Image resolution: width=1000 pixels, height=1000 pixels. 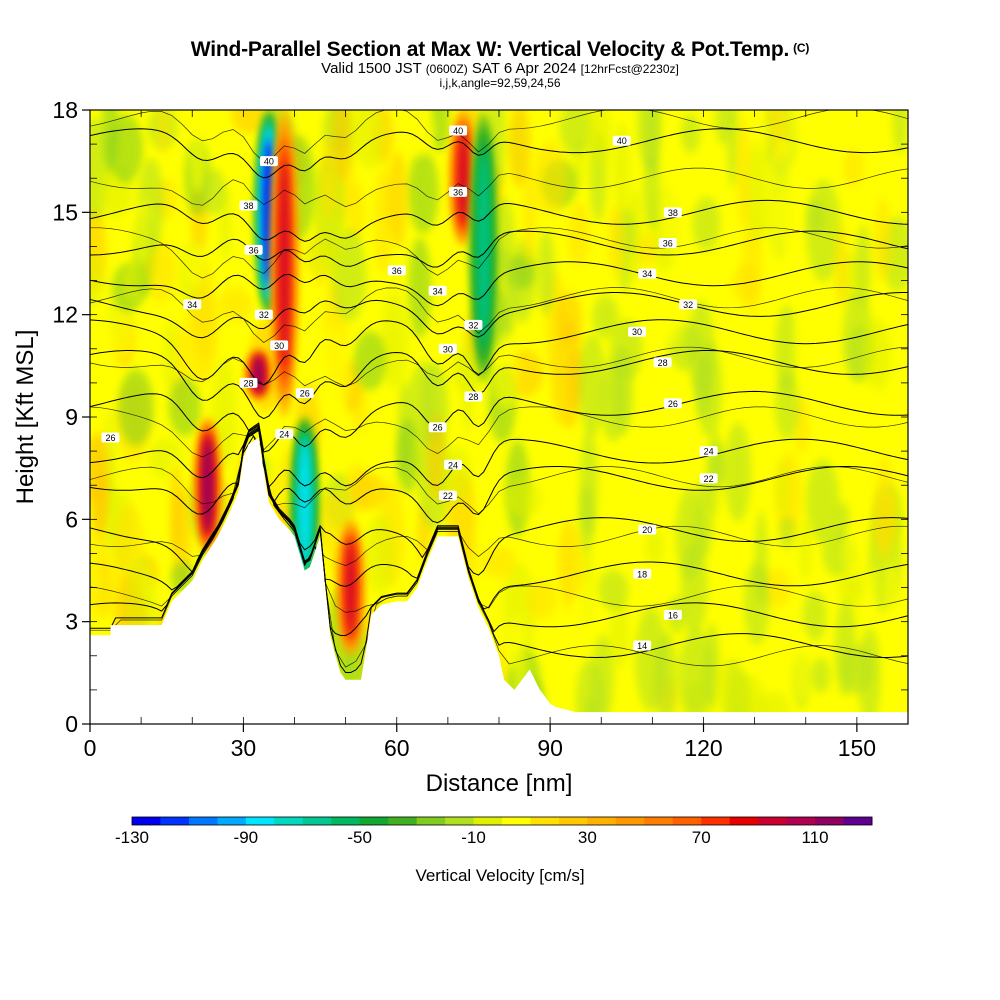 I want to click on svg-text: 22, so click(x=448, y=496).